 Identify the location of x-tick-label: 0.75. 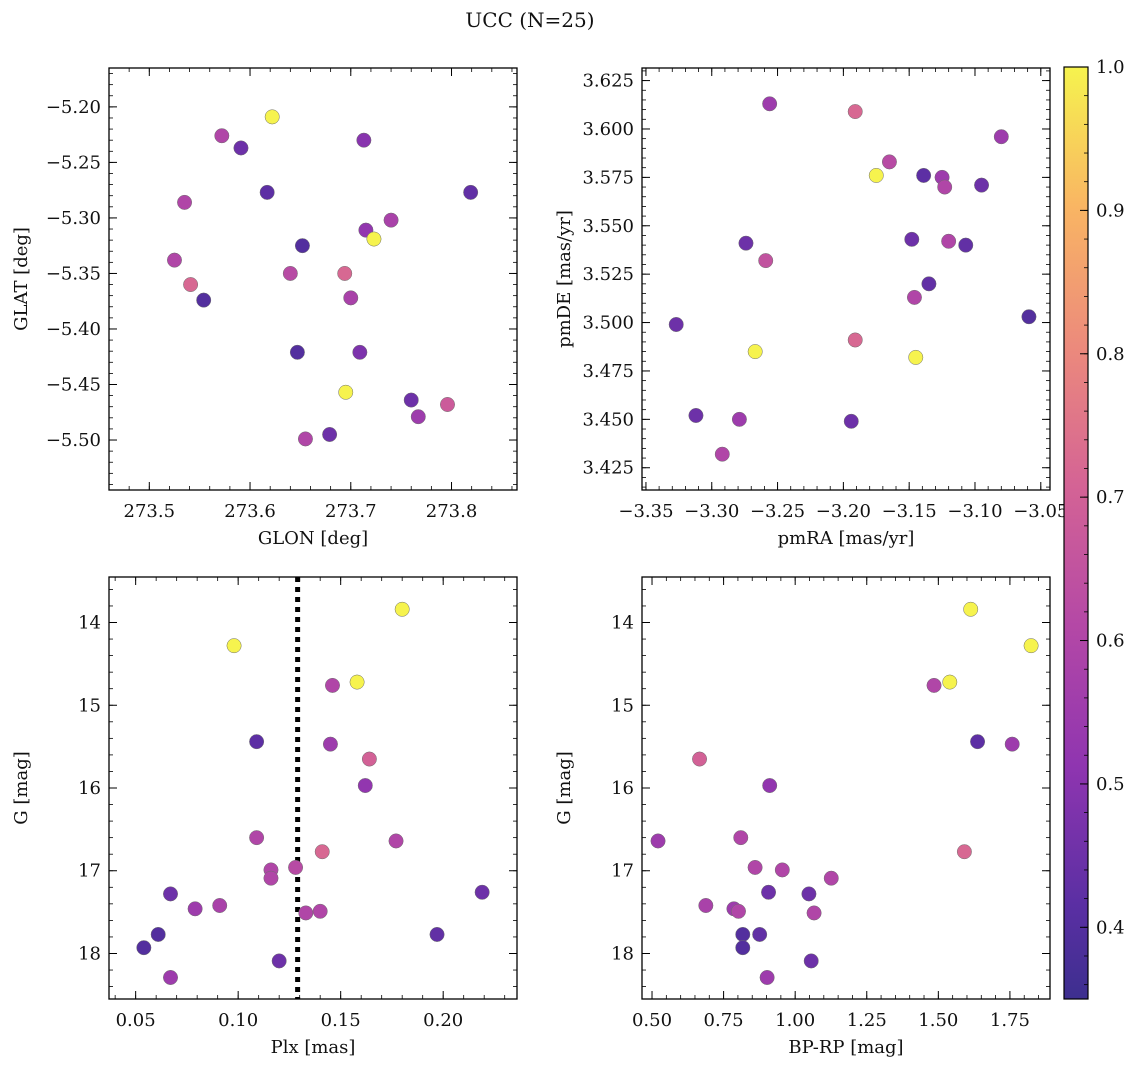
(724, 1020).